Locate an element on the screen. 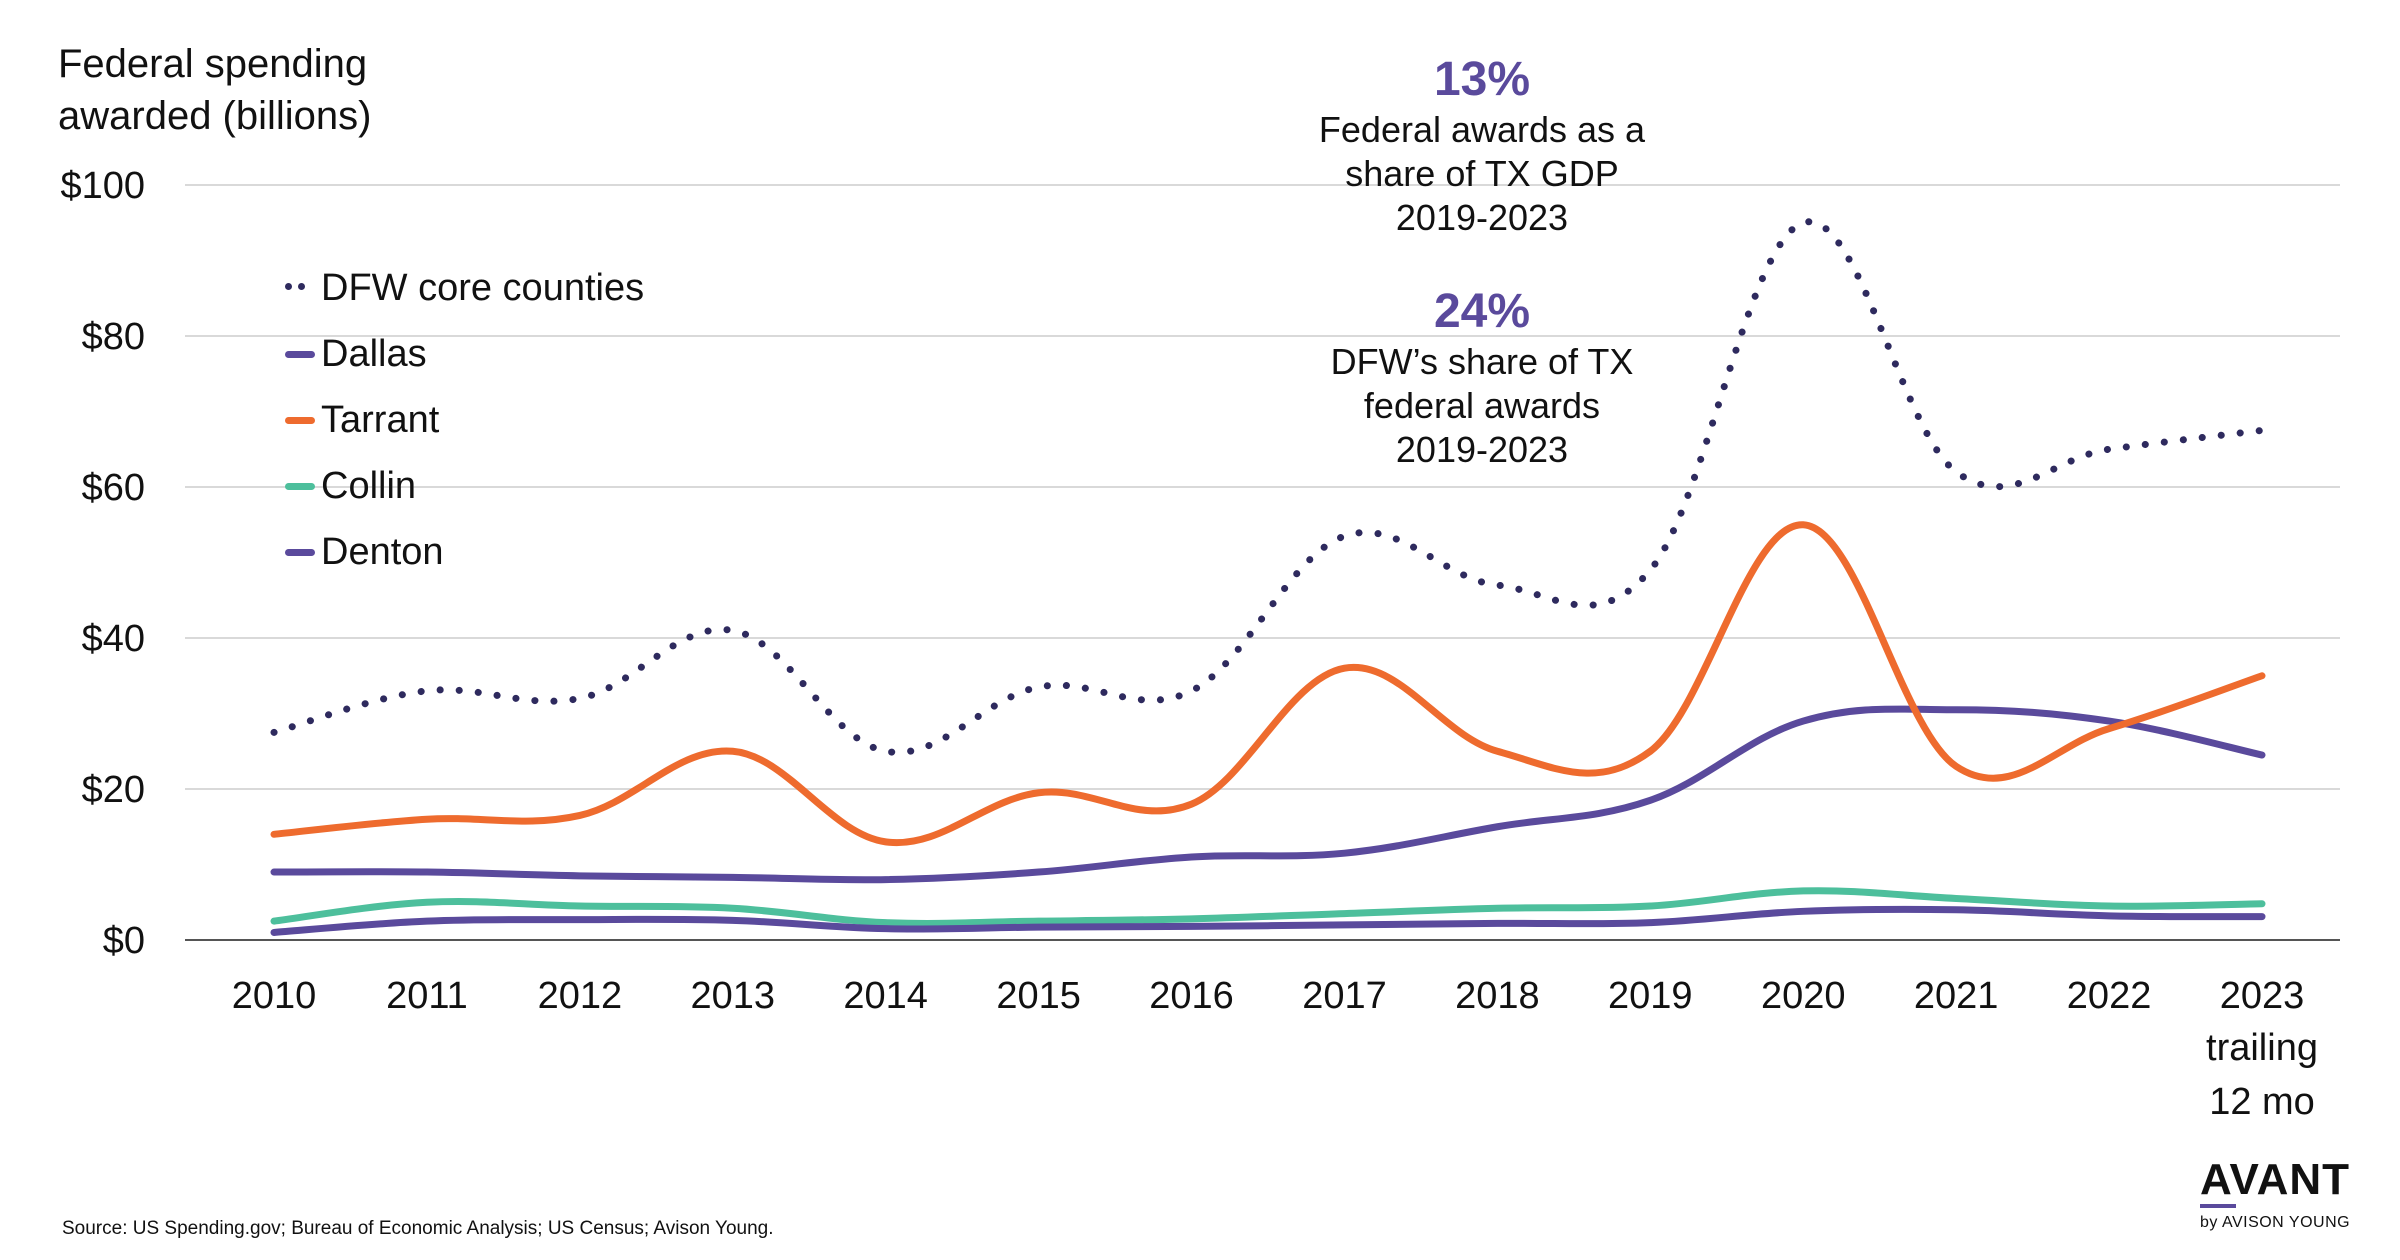 This screenshot has height=1260, width=2400. x-tick-label: 2020 is located at coordinates (1803, 996).